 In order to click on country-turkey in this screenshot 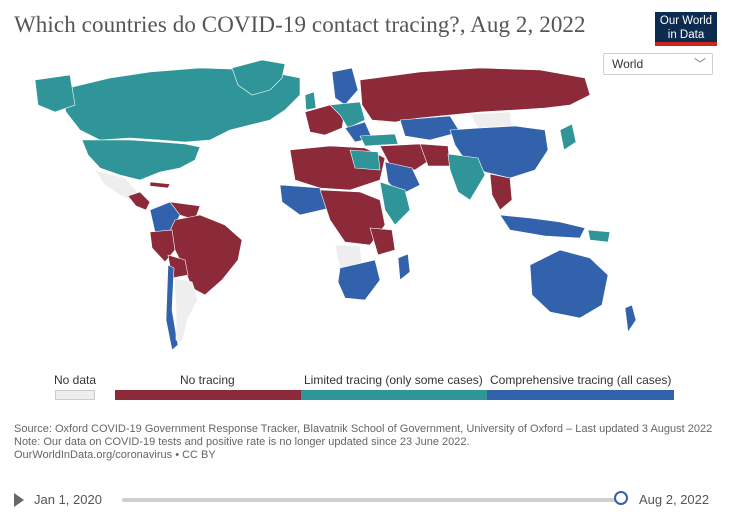, I will do `click(379, 140)`.